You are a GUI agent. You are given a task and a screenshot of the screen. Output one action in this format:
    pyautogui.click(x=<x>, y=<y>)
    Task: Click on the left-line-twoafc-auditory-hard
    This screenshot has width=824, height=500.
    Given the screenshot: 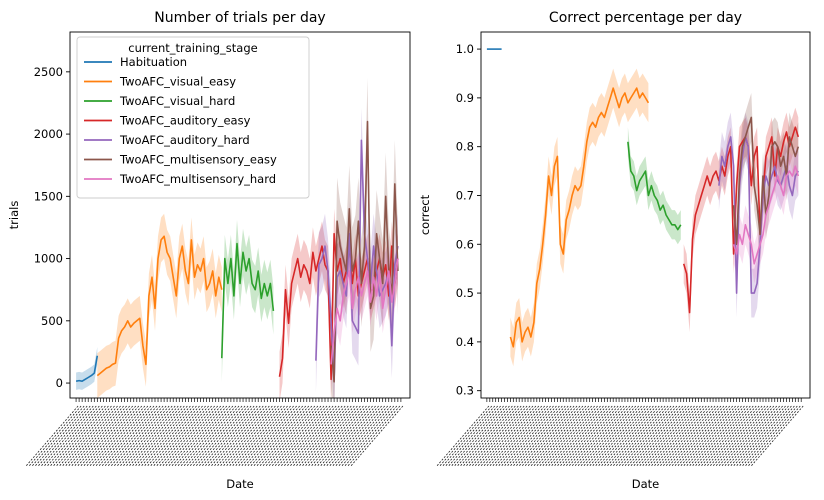 What is the action you would take?
    pyautogui.click(x=357, y=260)
    